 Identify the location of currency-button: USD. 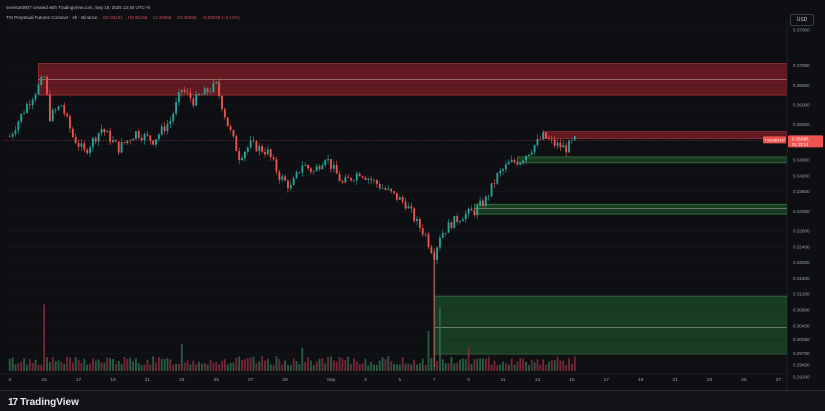
(802, 20).